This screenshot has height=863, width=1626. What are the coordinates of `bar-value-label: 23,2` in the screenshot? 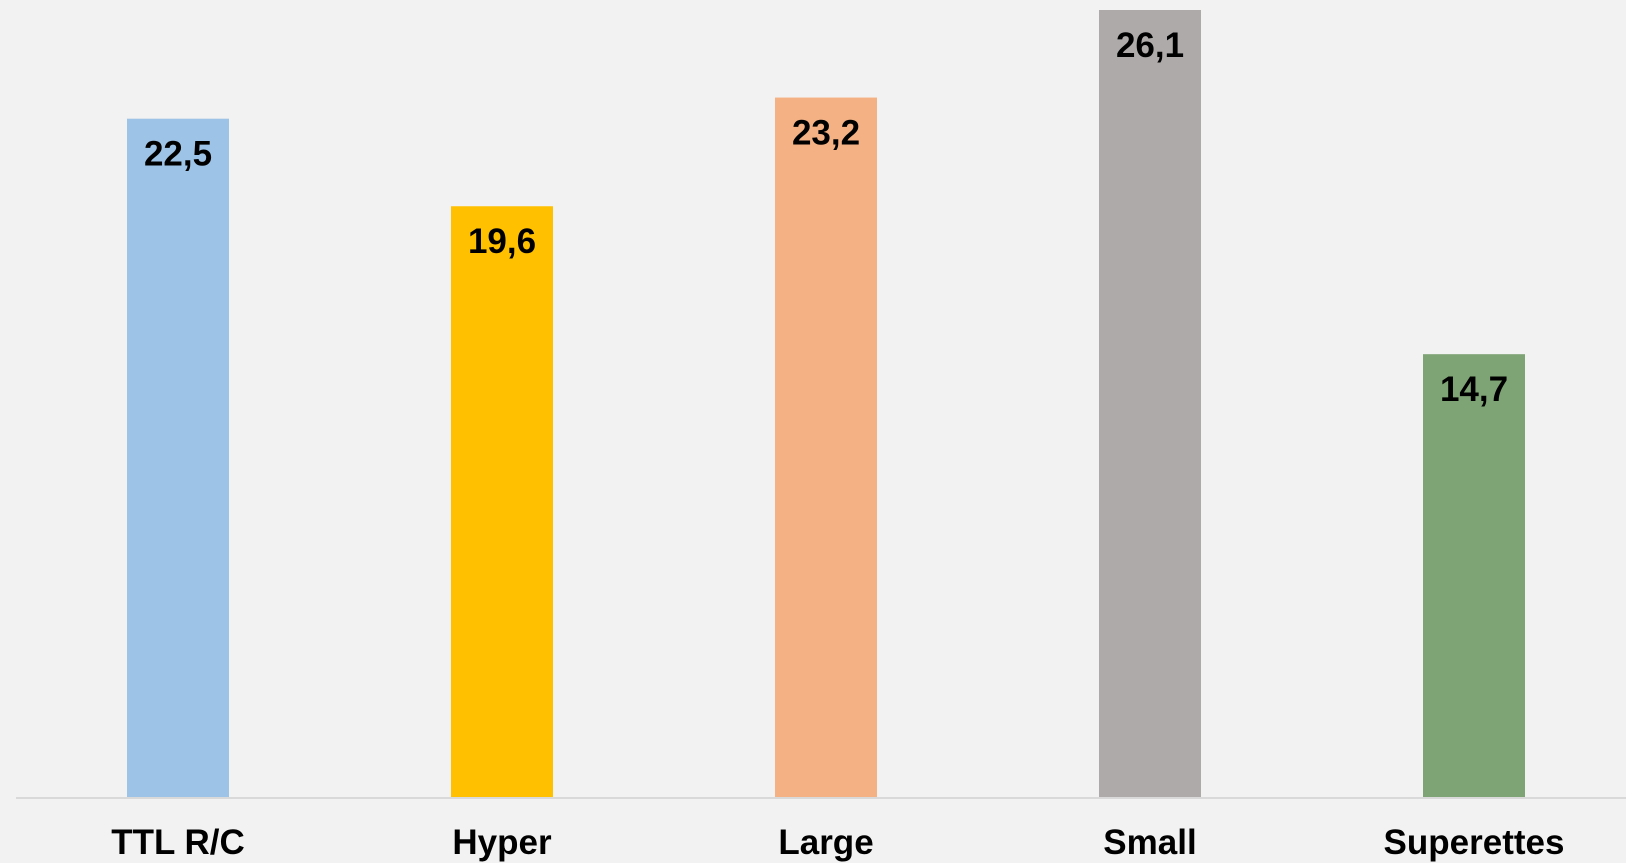 It's located at (826, 133).